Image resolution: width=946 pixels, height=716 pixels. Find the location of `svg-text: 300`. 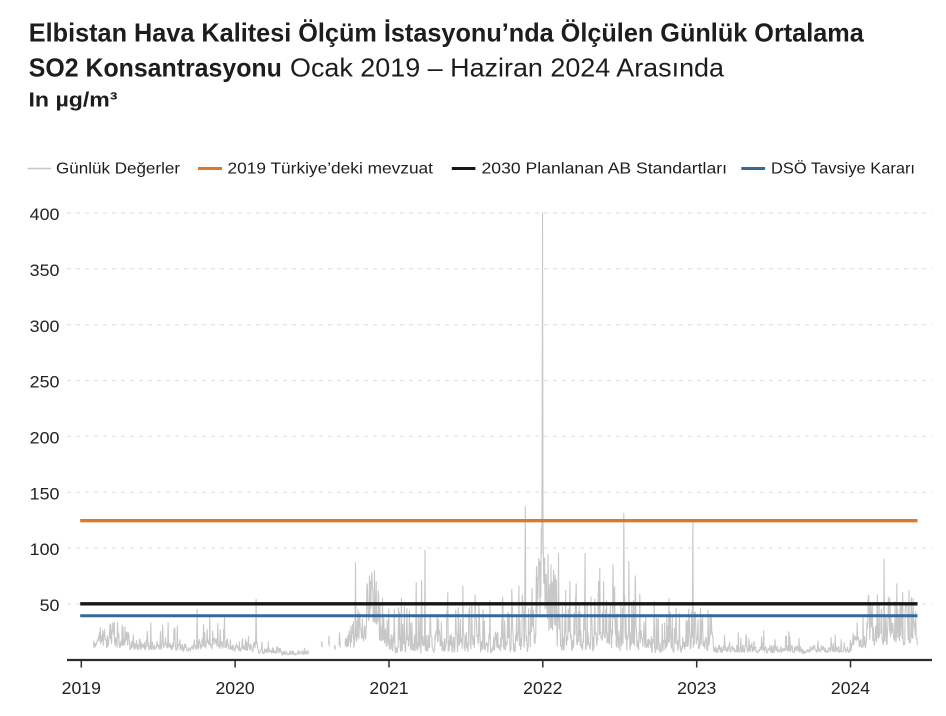

svg-text: 300 is located at coordinates (45, 327).